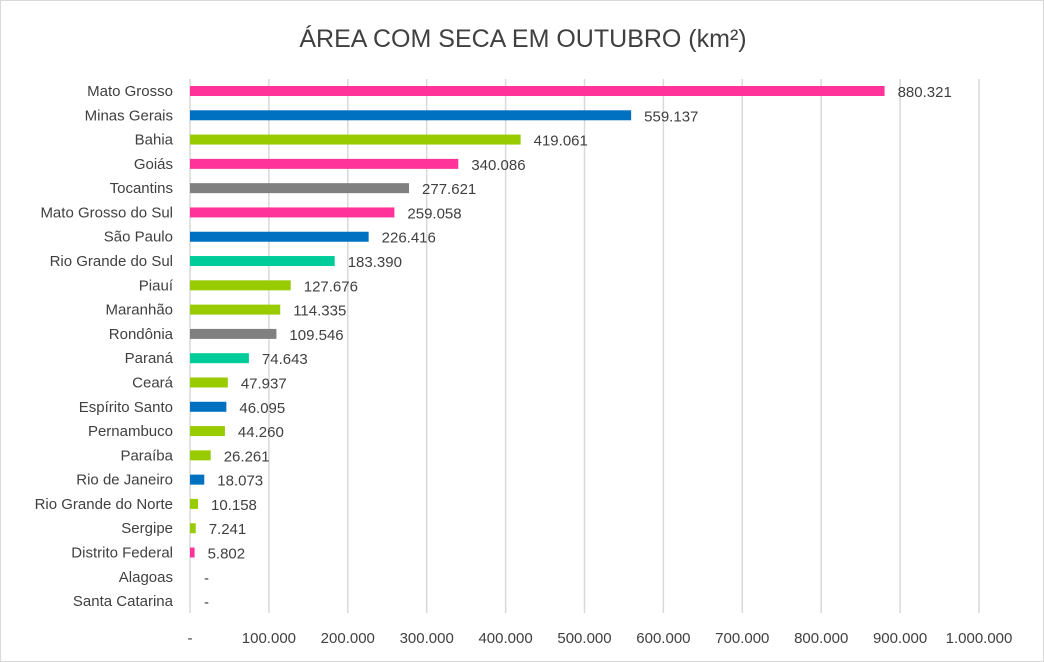 The image size is (1044, 662). What do you see at coordinates (331, 286) in the screenshot?
I see `data-label: 127.676` at bounding box center [331, 286].